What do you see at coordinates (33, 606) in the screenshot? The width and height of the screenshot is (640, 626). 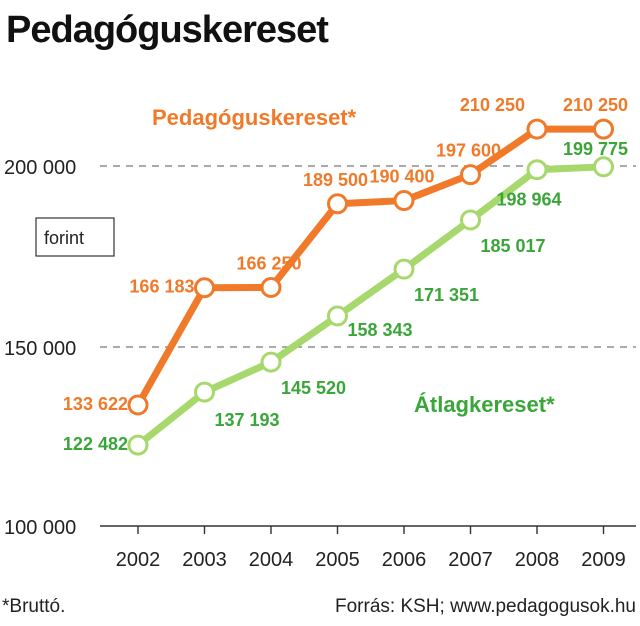 I see `footnote: *Bruttó.` at bounding box center [33, 606].